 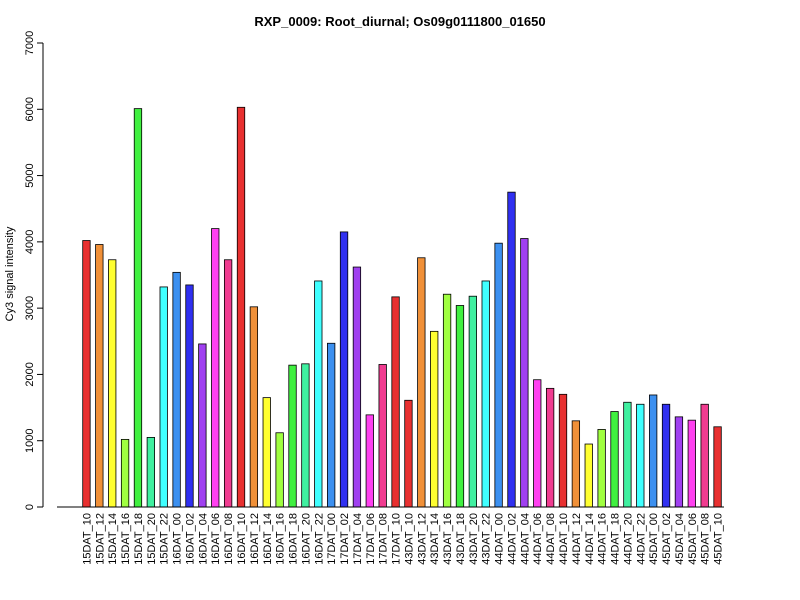 I want to click on x-axis-tick-label: 44DAT_10, so click(x=564, y=539).